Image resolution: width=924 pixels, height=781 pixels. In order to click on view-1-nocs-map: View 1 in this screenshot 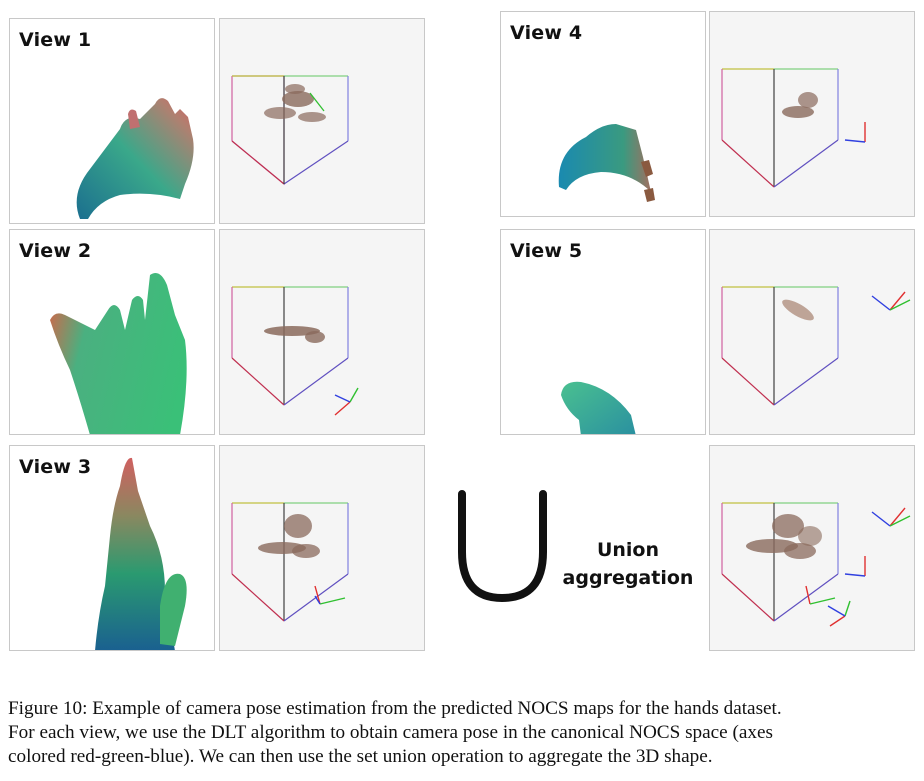, I will do `click(112, 121)`.